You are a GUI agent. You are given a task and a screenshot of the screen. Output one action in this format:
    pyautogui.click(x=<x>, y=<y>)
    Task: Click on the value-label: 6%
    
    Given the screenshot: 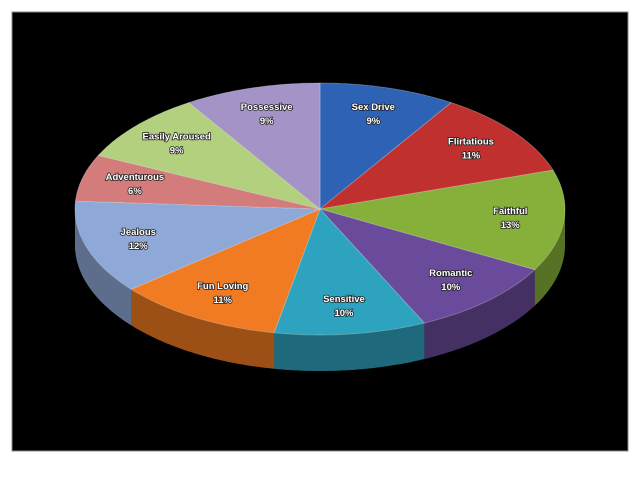 What is the action you would take?
    pyautogui.click(x=135, y=191)
    